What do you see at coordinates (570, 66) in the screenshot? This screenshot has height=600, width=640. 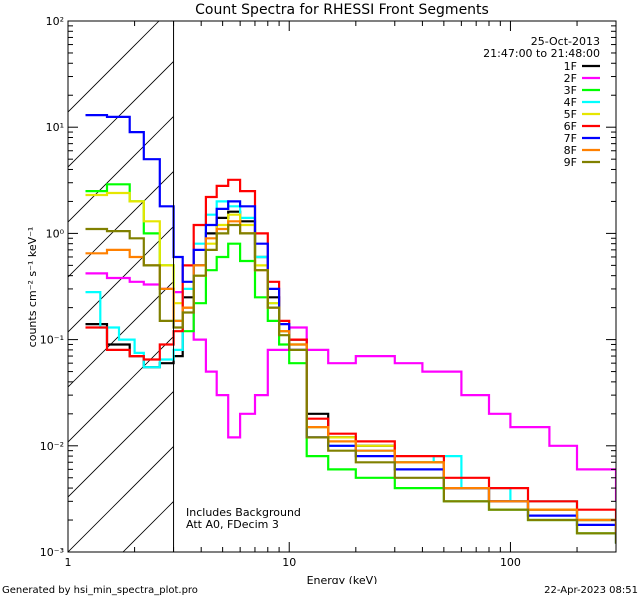 I see `legend-label-1f: 1F` at bounding box center [570, 66].